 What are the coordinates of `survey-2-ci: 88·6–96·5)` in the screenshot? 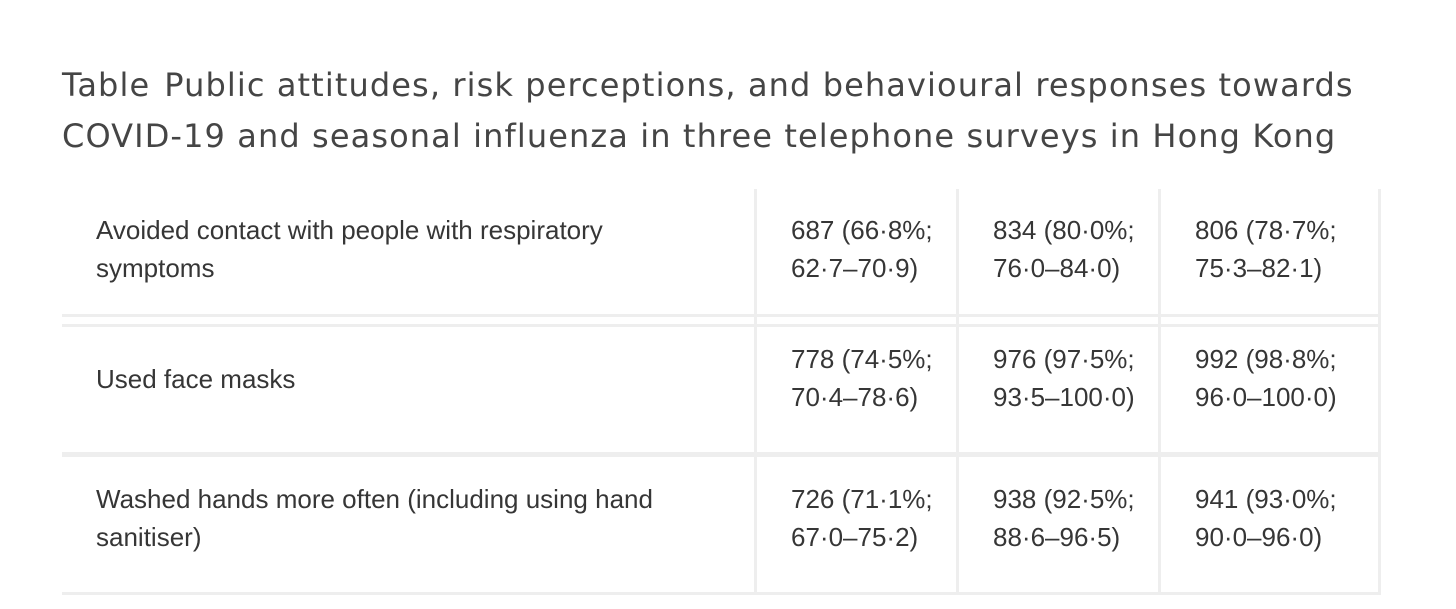 It's located at (1057, 537).